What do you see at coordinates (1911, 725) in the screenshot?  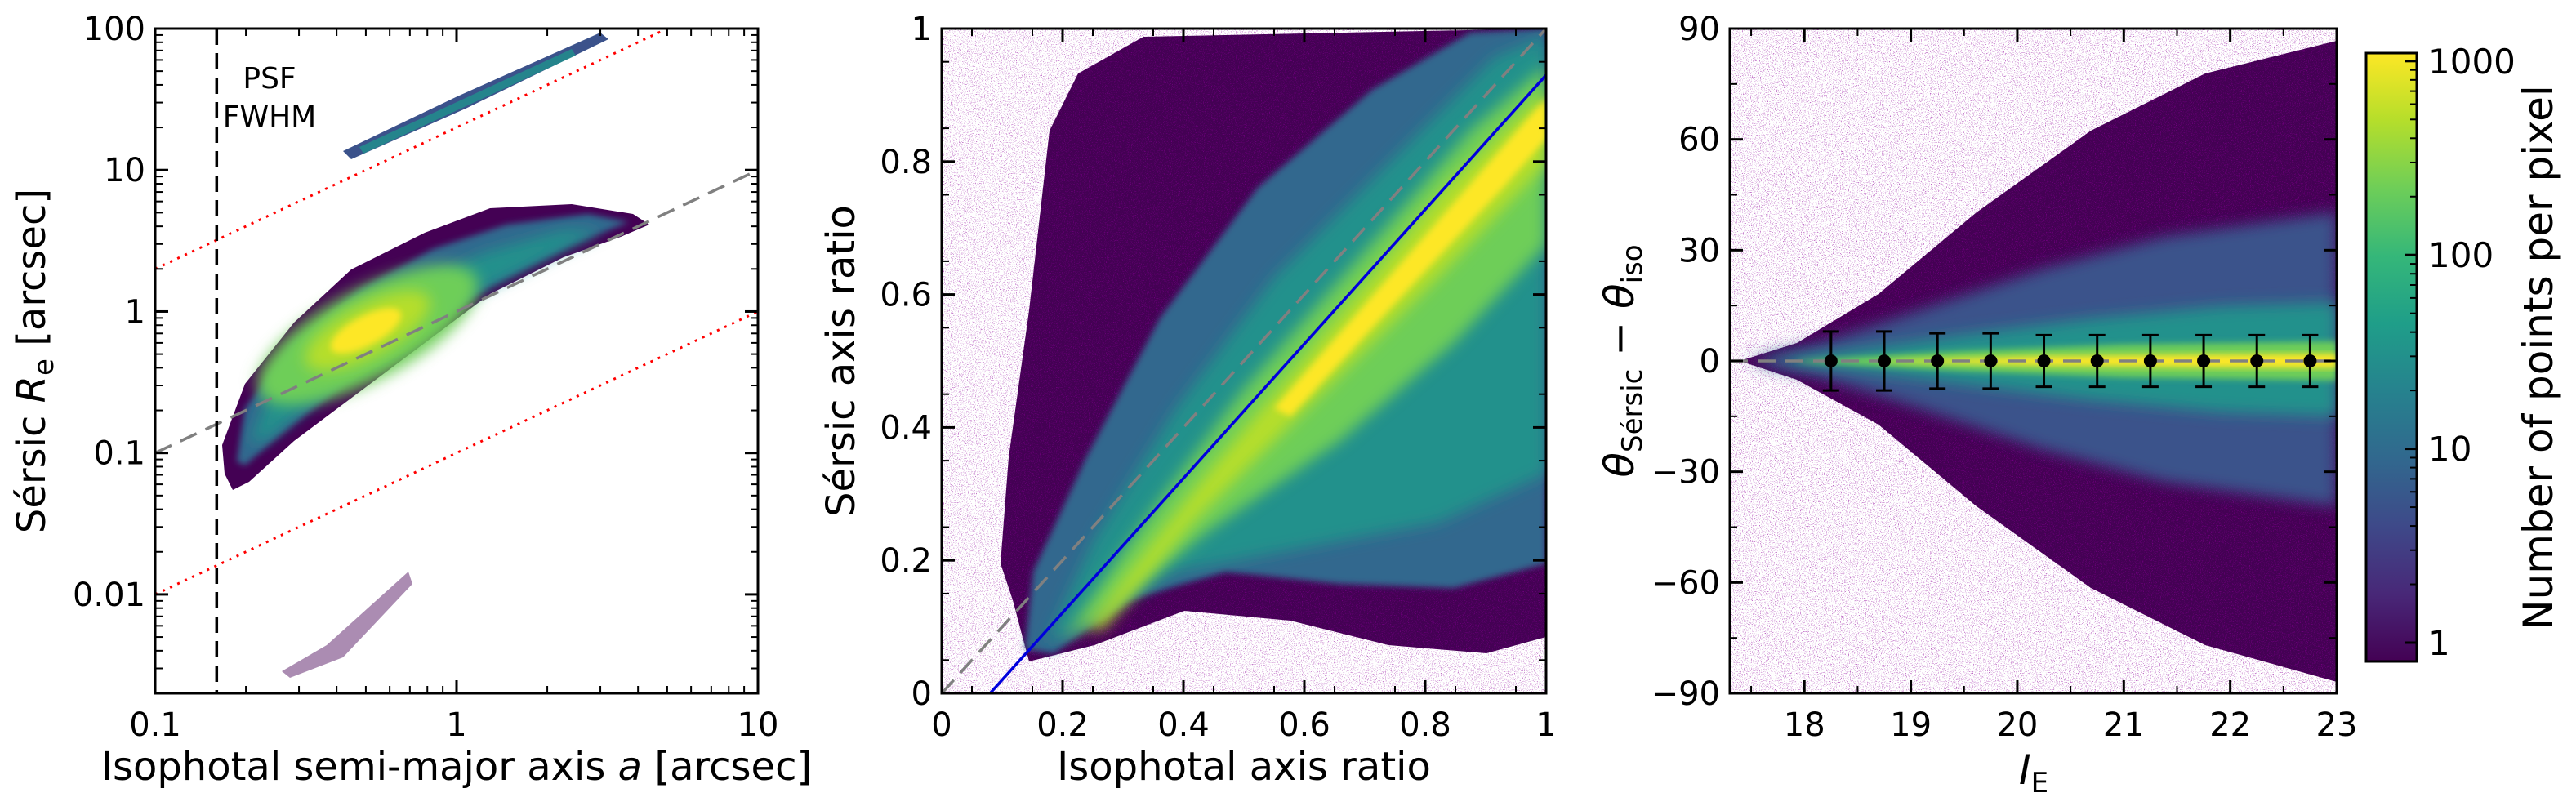 I see `x-tick-label-right: 19` at bounding box center [1911, 725].